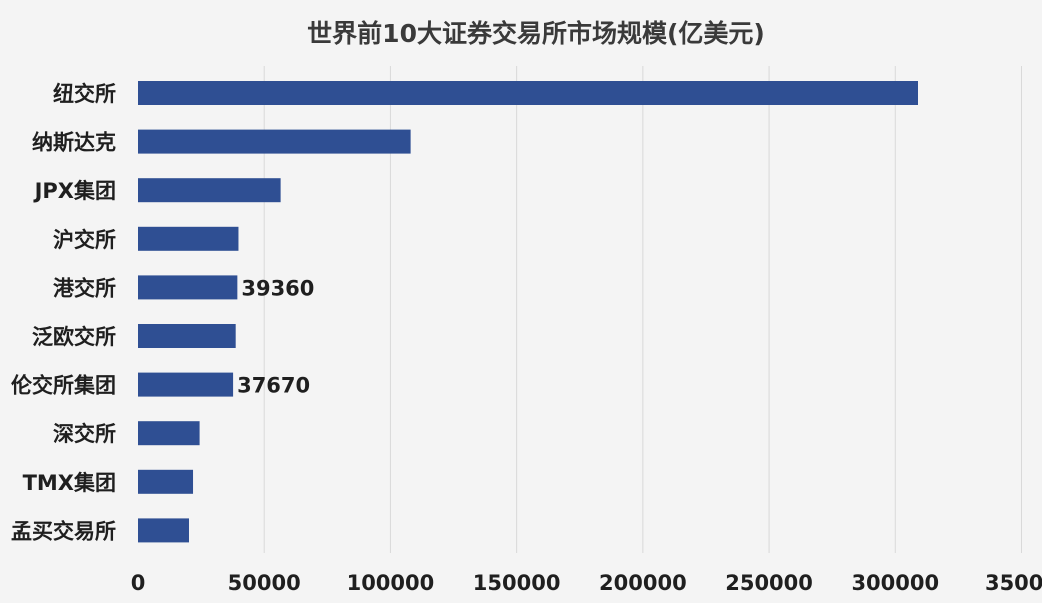 This screenshot has height=603, width=1042. I want to click on x-tick-label: 35000, so click(1013, 583).